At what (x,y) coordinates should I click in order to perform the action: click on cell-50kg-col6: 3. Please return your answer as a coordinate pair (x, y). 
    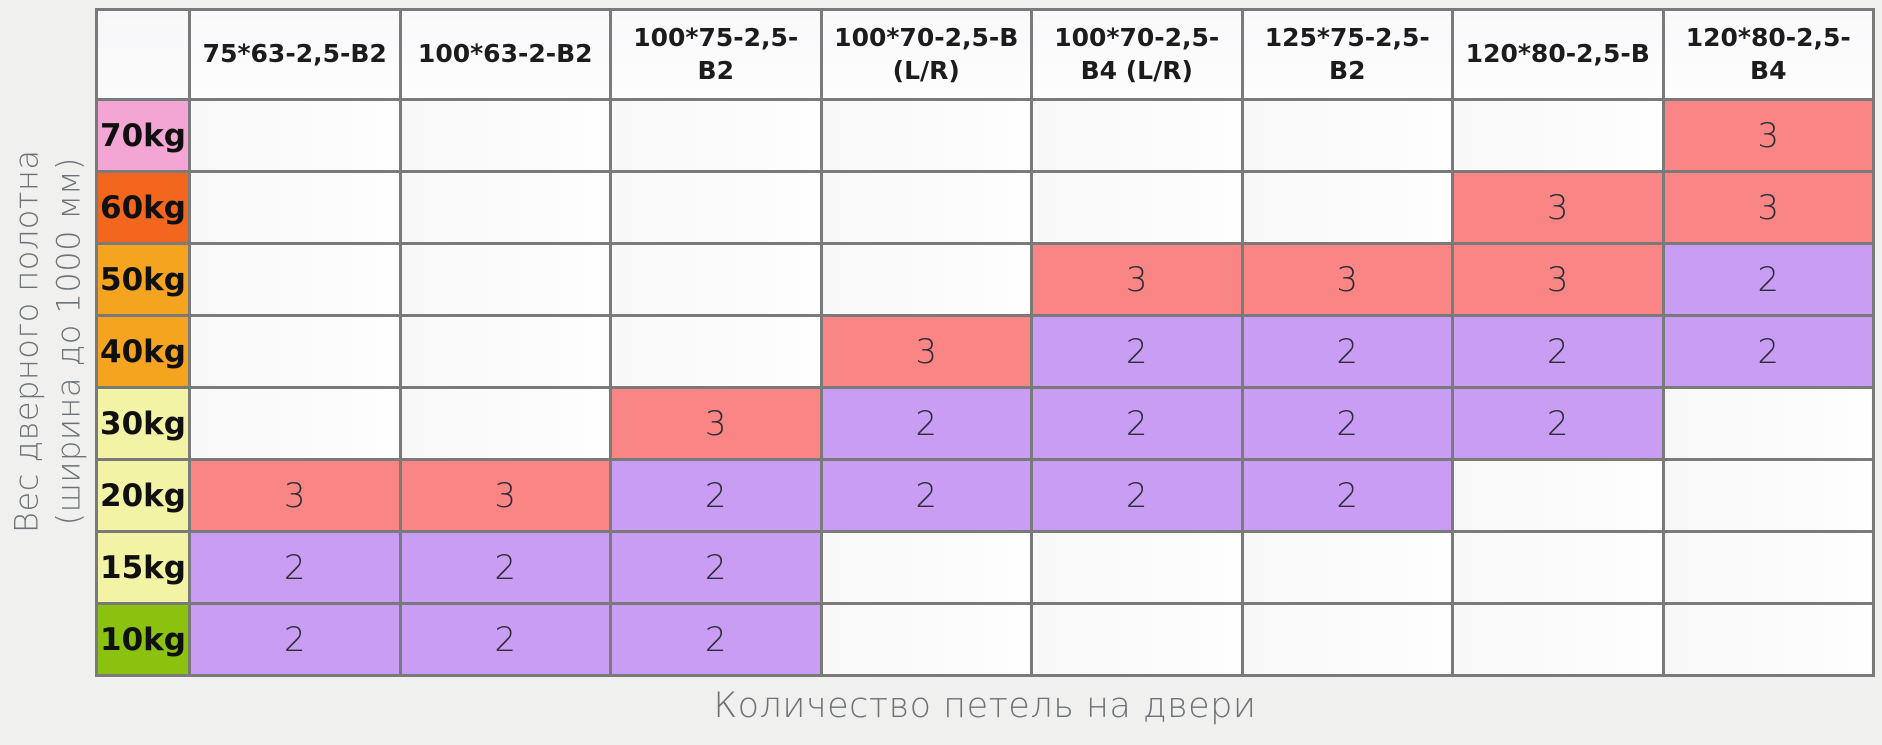
    Looking at the image, I should click on (1347, 279).